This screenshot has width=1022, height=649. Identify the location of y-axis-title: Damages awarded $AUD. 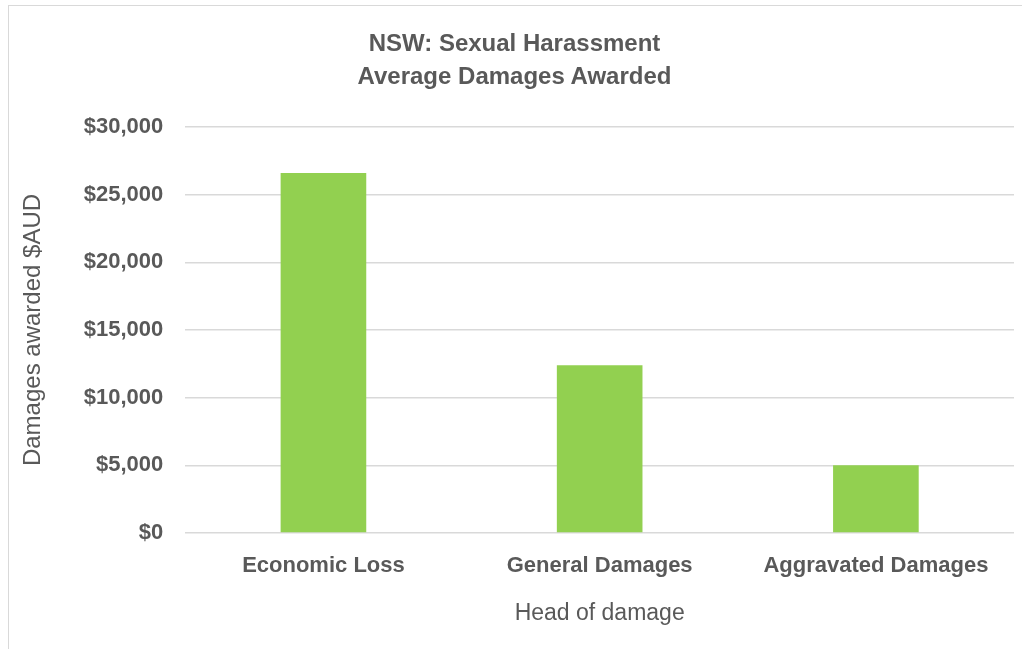
(32, 330).